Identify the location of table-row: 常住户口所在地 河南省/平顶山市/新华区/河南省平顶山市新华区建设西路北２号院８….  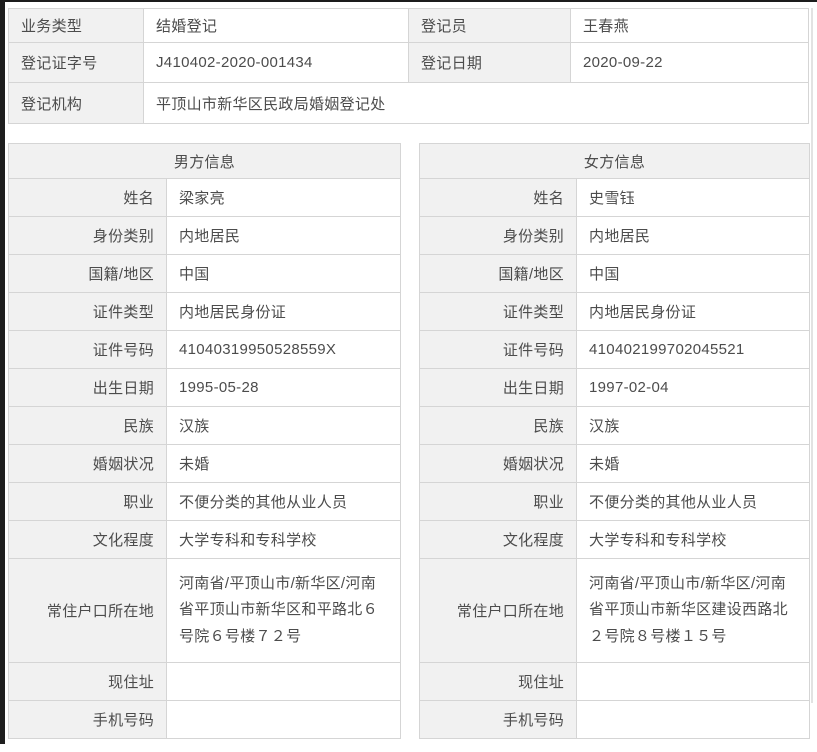
(615, 610).